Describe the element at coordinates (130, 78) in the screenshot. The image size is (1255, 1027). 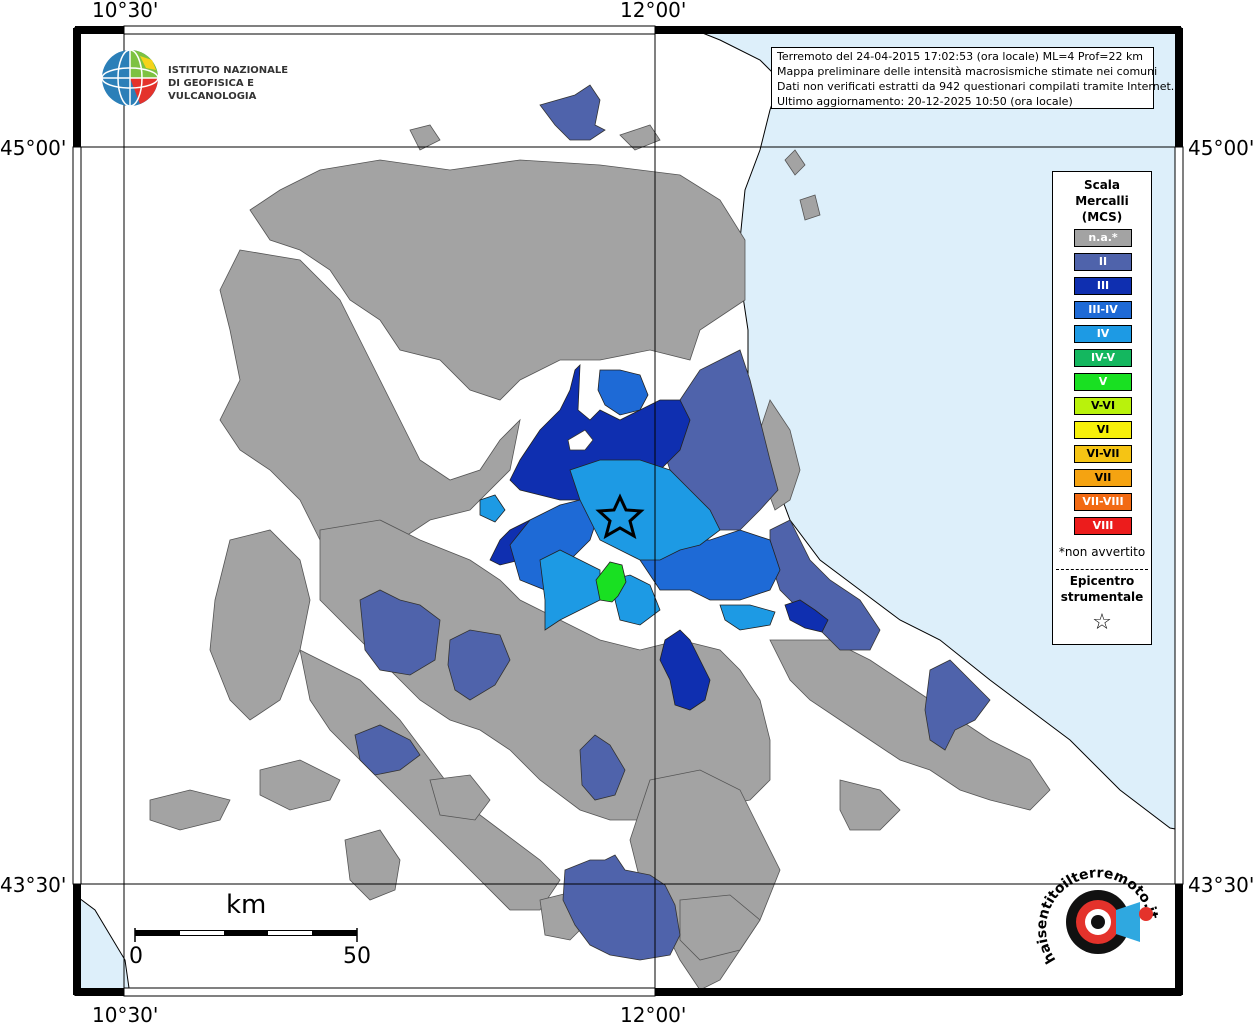
I see `ingv-globe-icon` at that location.